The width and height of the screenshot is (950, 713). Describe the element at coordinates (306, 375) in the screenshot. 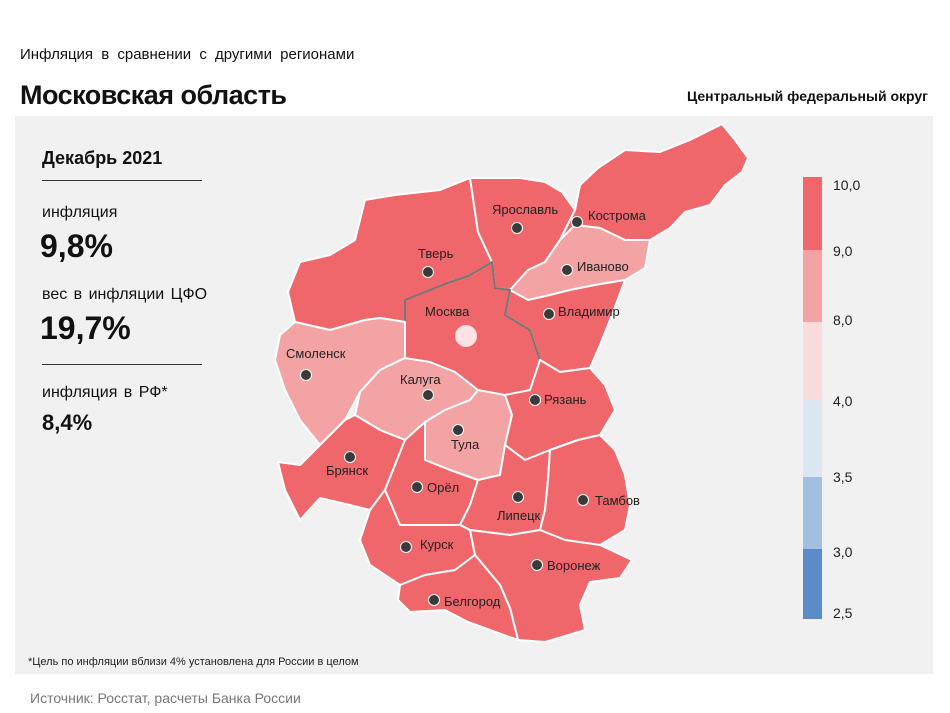

I see `smolensk-marker-icon` at that location.